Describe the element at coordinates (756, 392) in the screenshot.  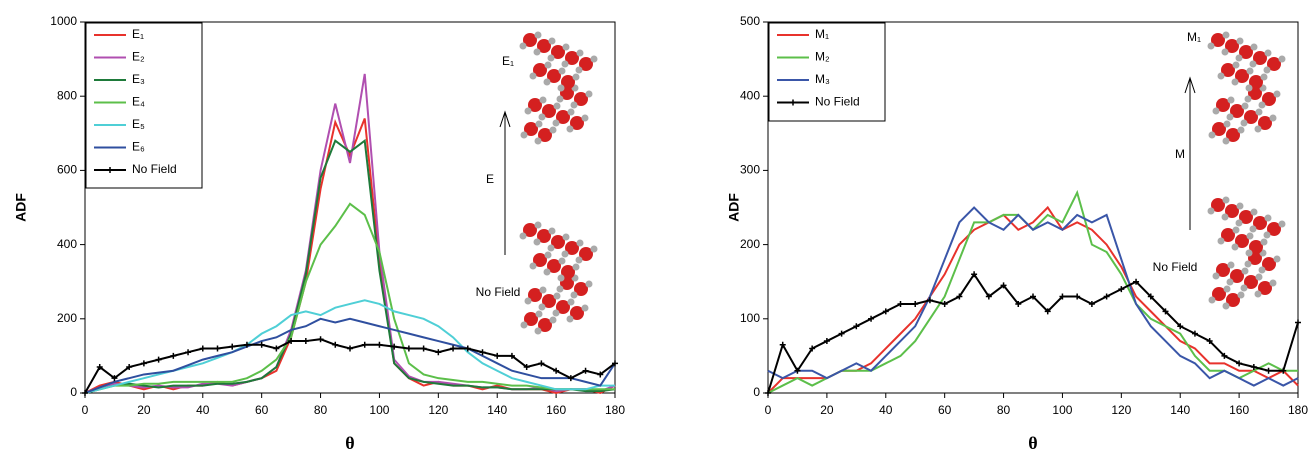
I see `y-tick-label: 0` at that location.